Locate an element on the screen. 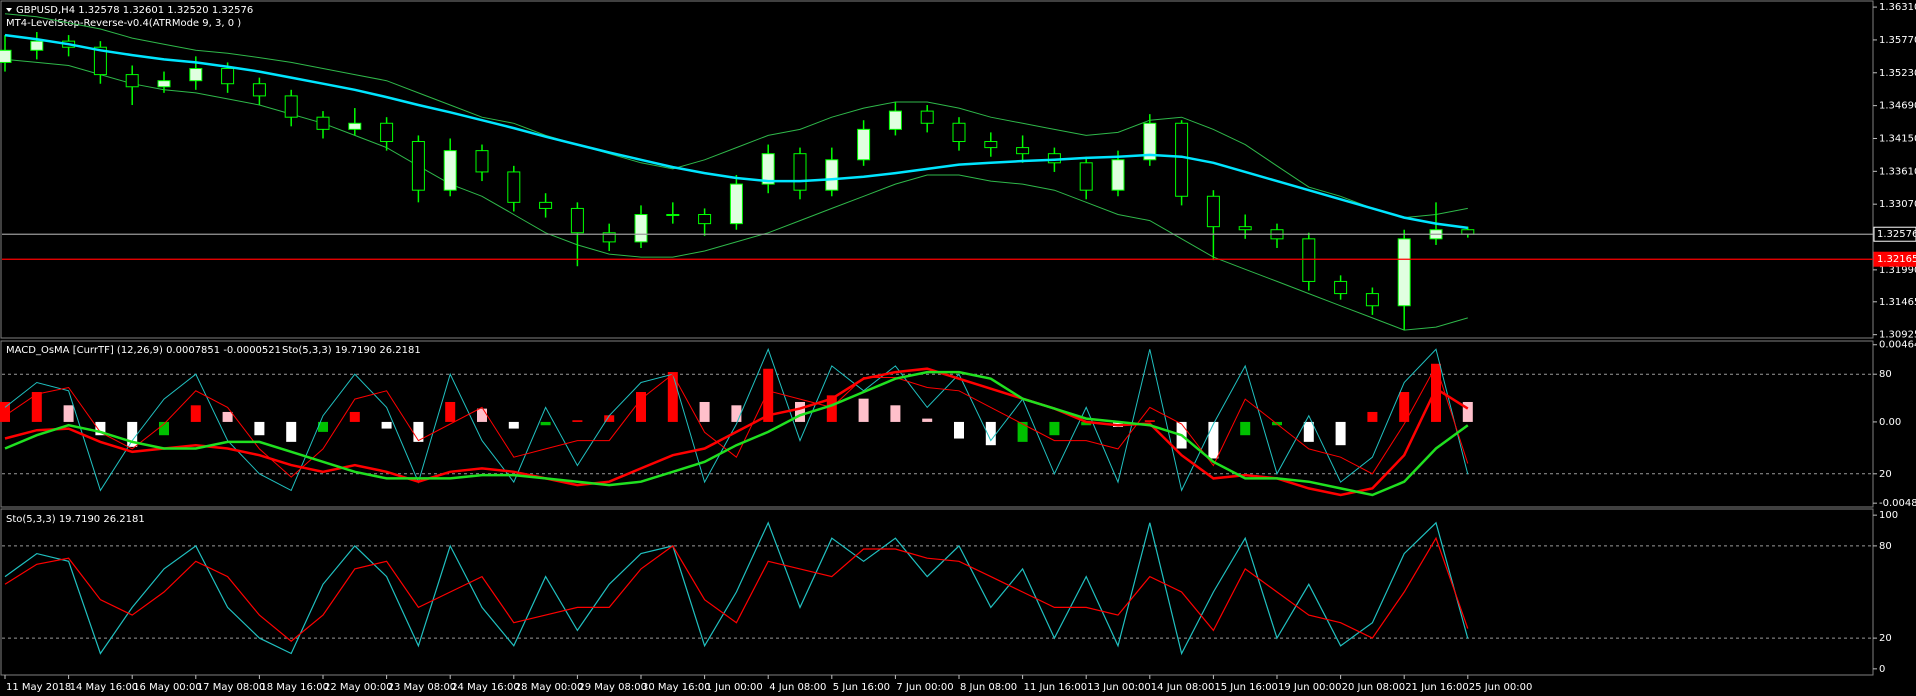 This screenshot has width=1916, height=696. x-tick-label: 25 Jun 00:00 is located at coordinates (1501, 687).